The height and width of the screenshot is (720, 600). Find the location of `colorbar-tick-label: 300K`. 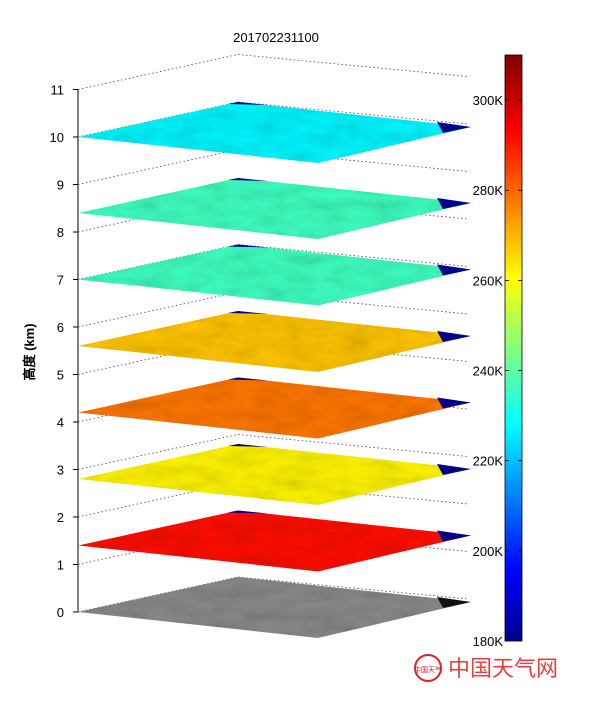

colorbar-tick-label: 300K is located at coordinates (488, 100).